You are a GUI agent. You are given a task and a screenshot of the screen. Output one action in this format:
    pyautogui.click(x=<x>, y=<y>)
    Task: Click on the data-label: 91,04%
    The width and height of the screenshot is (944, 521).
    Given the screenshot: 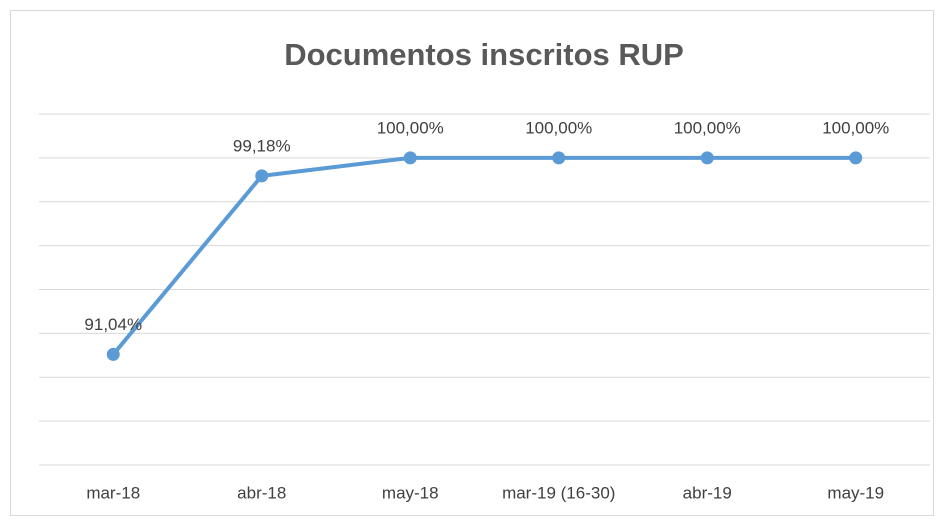 What is the action you would take?
    pyautogui.click(x=113, y=324)
    